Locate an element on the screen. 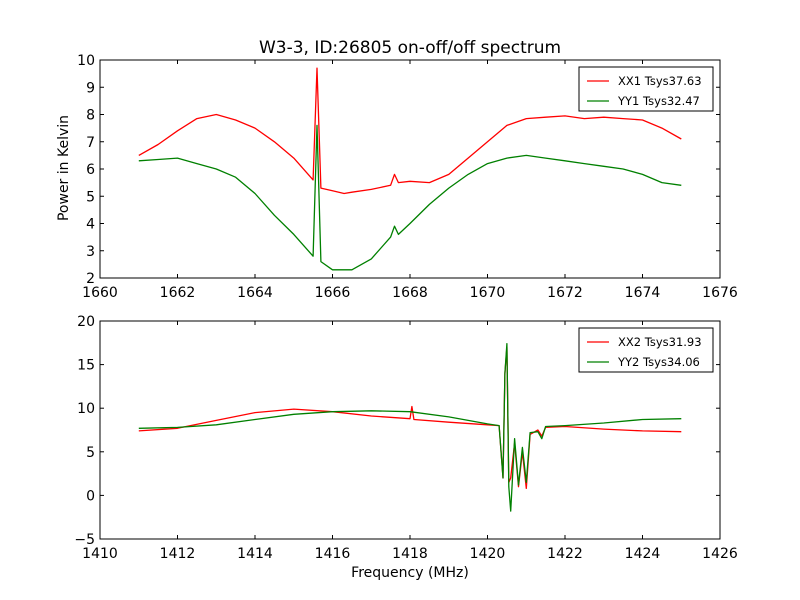 Image resolution: width=800 pixels, height=600 pixels. x-tick-label: 1424 is located at coordinates (643, 554).